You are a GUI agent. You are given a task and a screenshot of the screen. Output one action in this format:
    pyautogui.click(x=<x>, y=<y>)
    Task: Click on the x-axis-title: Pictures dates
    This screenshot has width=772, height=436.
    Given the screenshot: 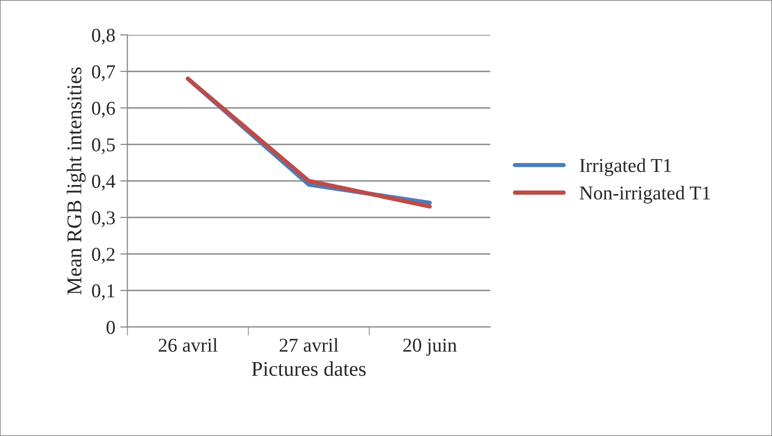 What is the action you would take?
    pyautogui.click(x=309, y=368)
    